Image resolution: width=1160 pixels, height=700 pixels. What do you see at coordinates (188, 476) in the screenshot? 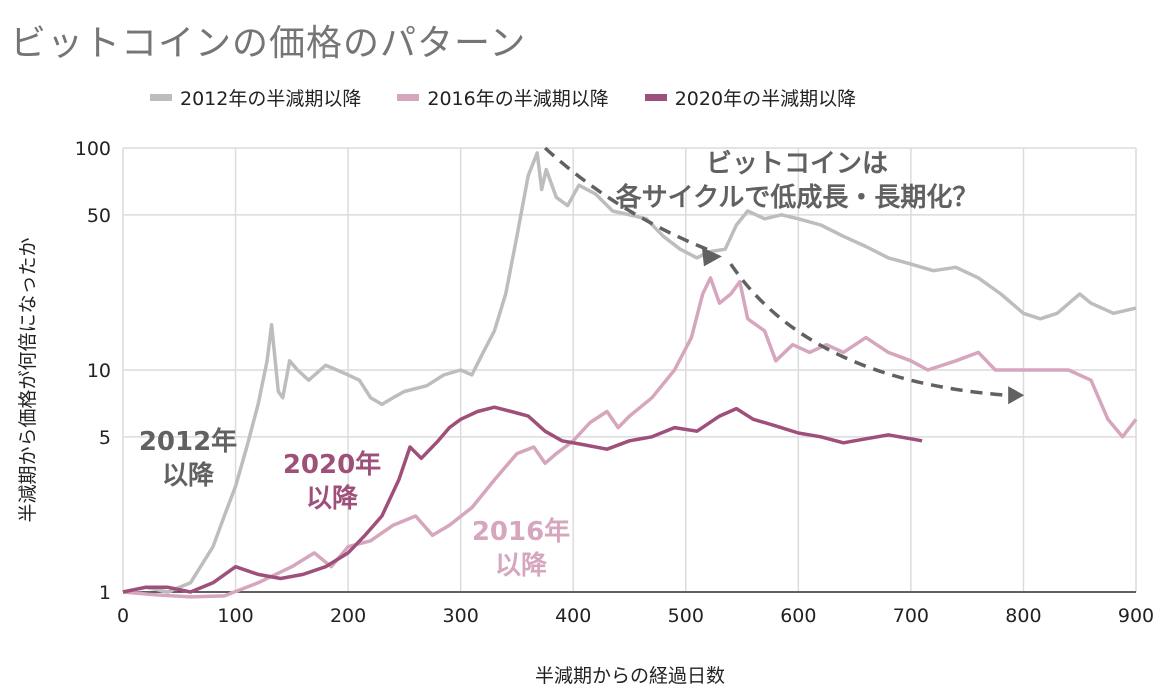
I see `annotation-line2-0: 以降` at bounding box center [188, 476].